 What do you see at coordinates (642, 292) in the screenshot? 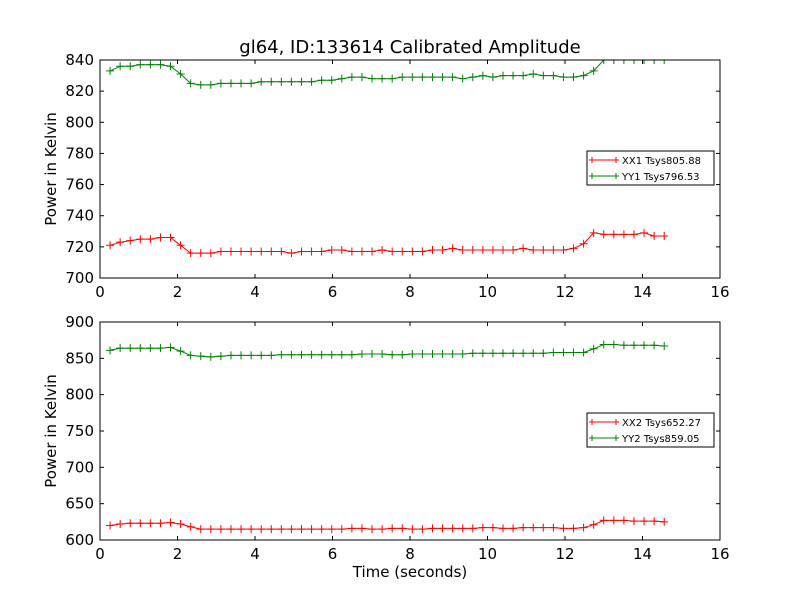
I see `x-tick-label: 14` at bounding box center [642, 292].